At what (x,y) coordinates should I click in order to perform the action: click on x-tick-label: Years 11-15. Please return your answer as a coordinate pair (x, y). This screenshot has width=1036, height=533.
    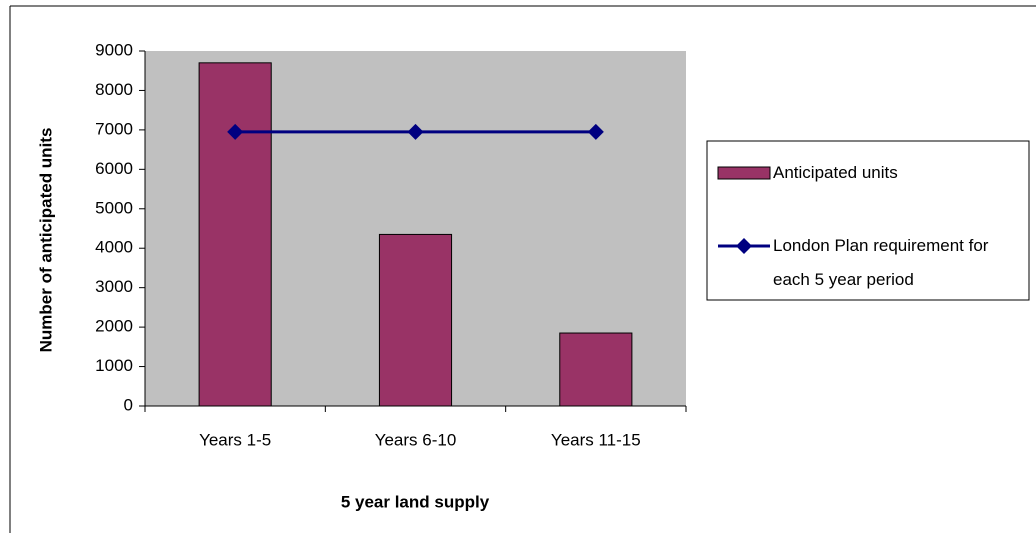
    Looking at the image, I should click on (596, 439).